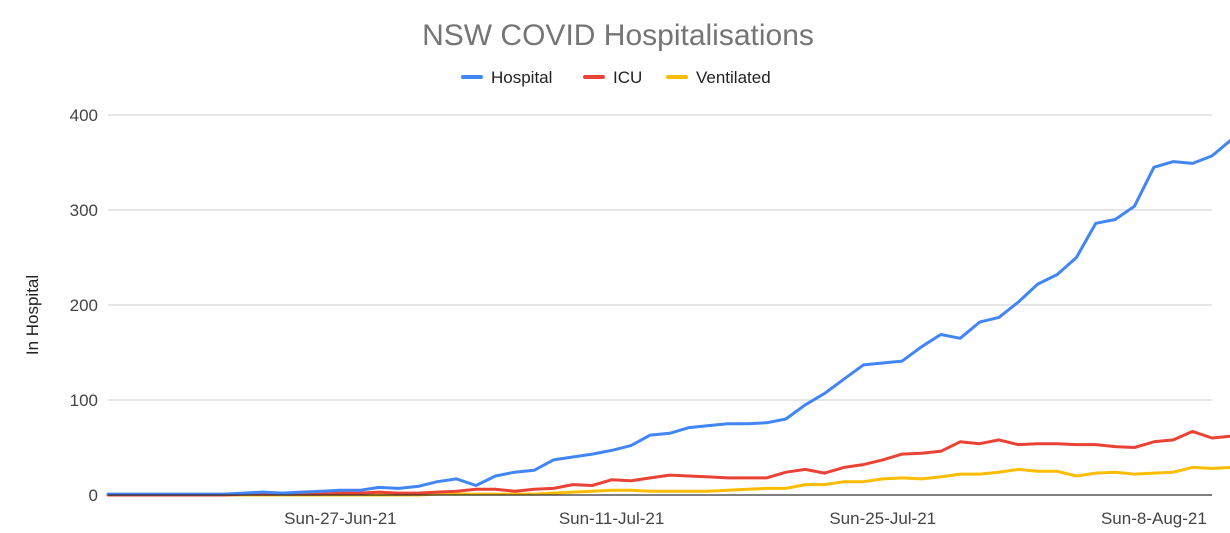  Describe the element at coordinates (1154, 518) in the screenshot. I see `x-tick-label: Sun-8-Aug-21` at that location.